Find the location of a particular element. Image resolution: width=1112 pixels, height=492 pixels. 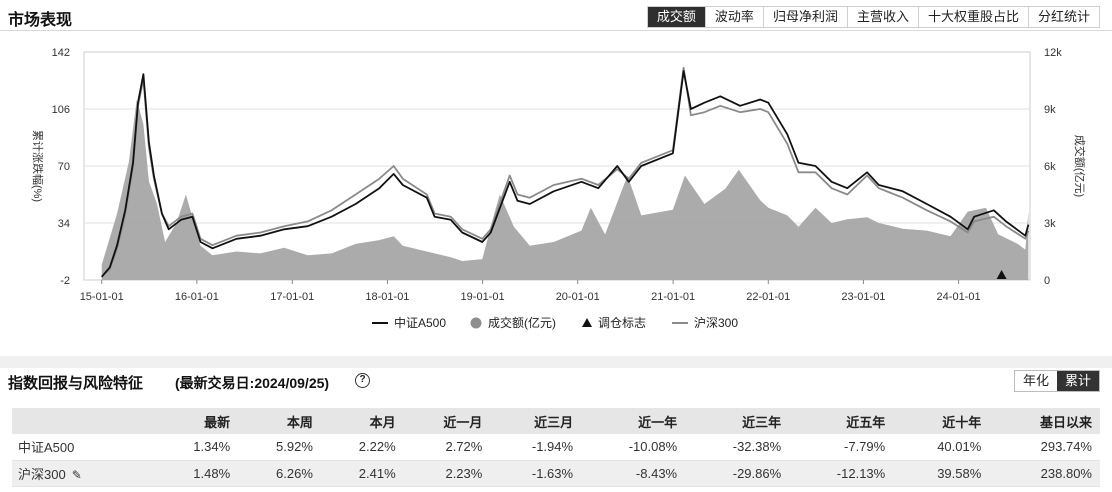

x-tick-label: 18-01-01 is located at coordinates (387, 297).